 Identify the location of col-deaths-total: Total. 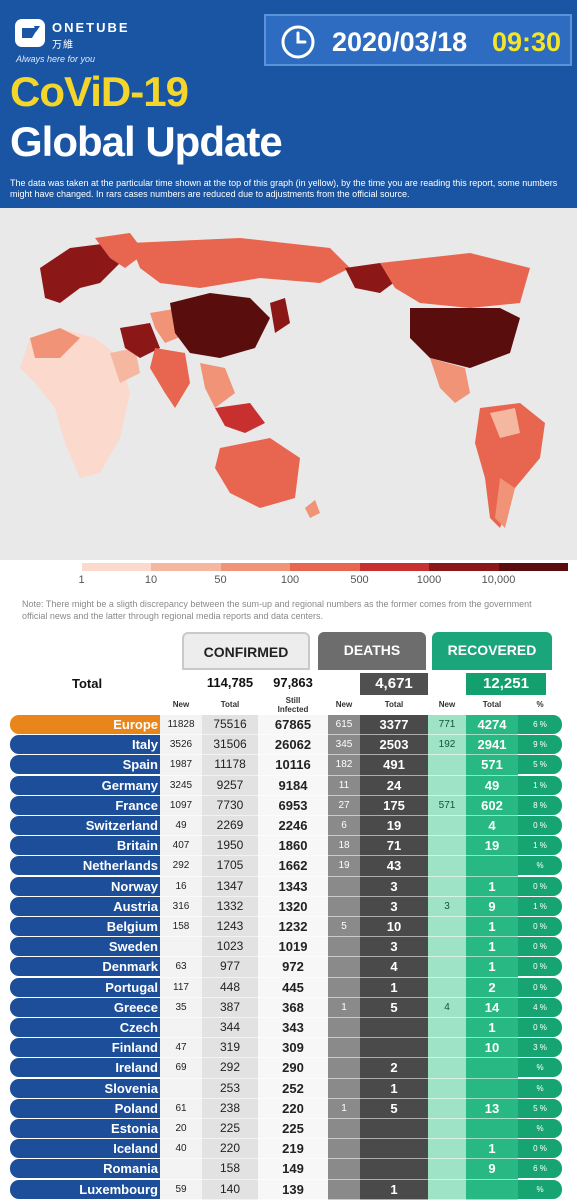
(394, 704).